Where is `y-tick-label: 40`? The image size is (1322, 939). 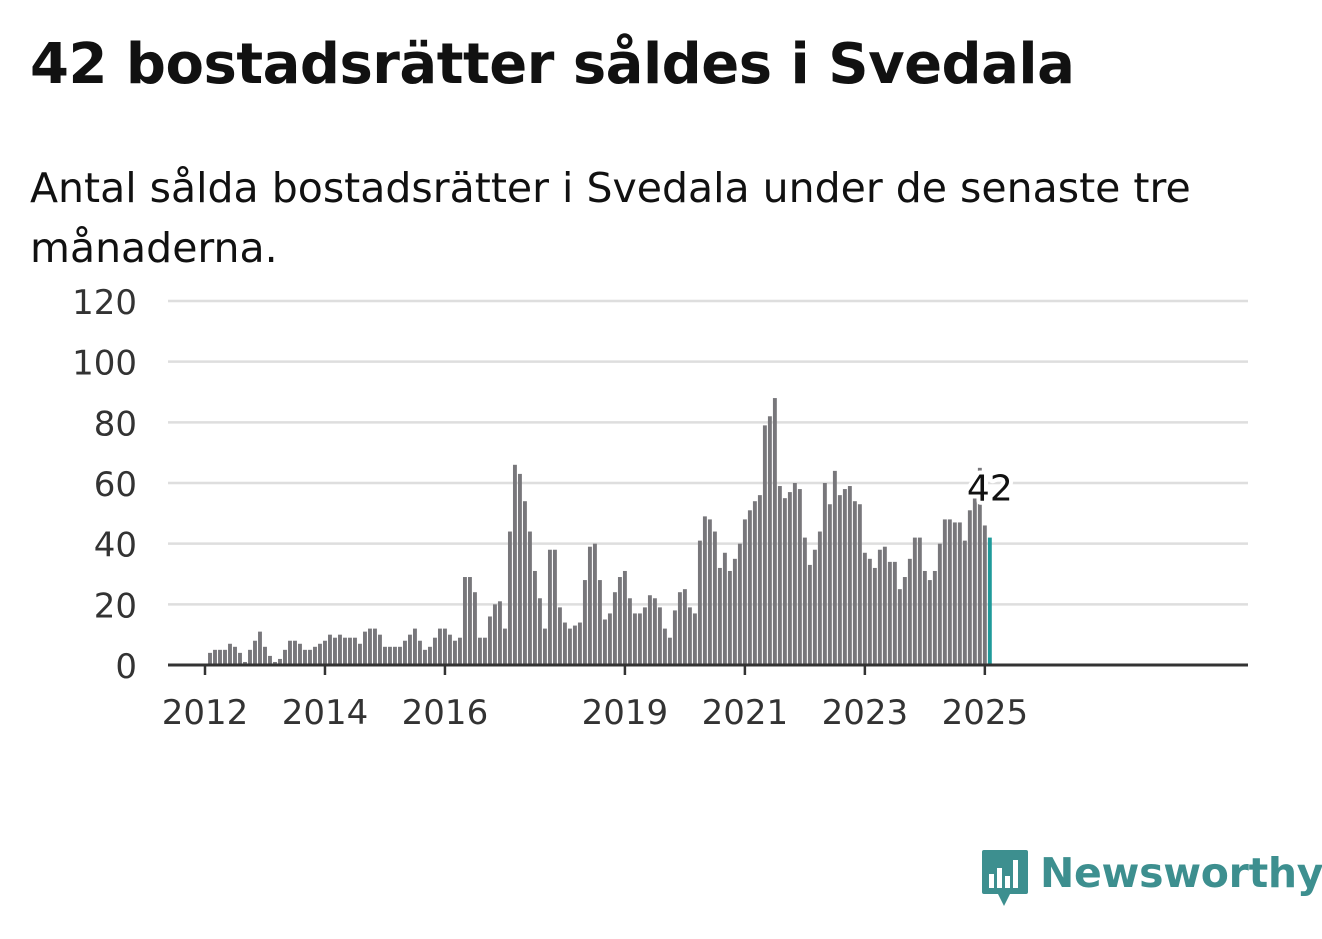 y-tick-label: 40 is located at coordinates (115, 546).